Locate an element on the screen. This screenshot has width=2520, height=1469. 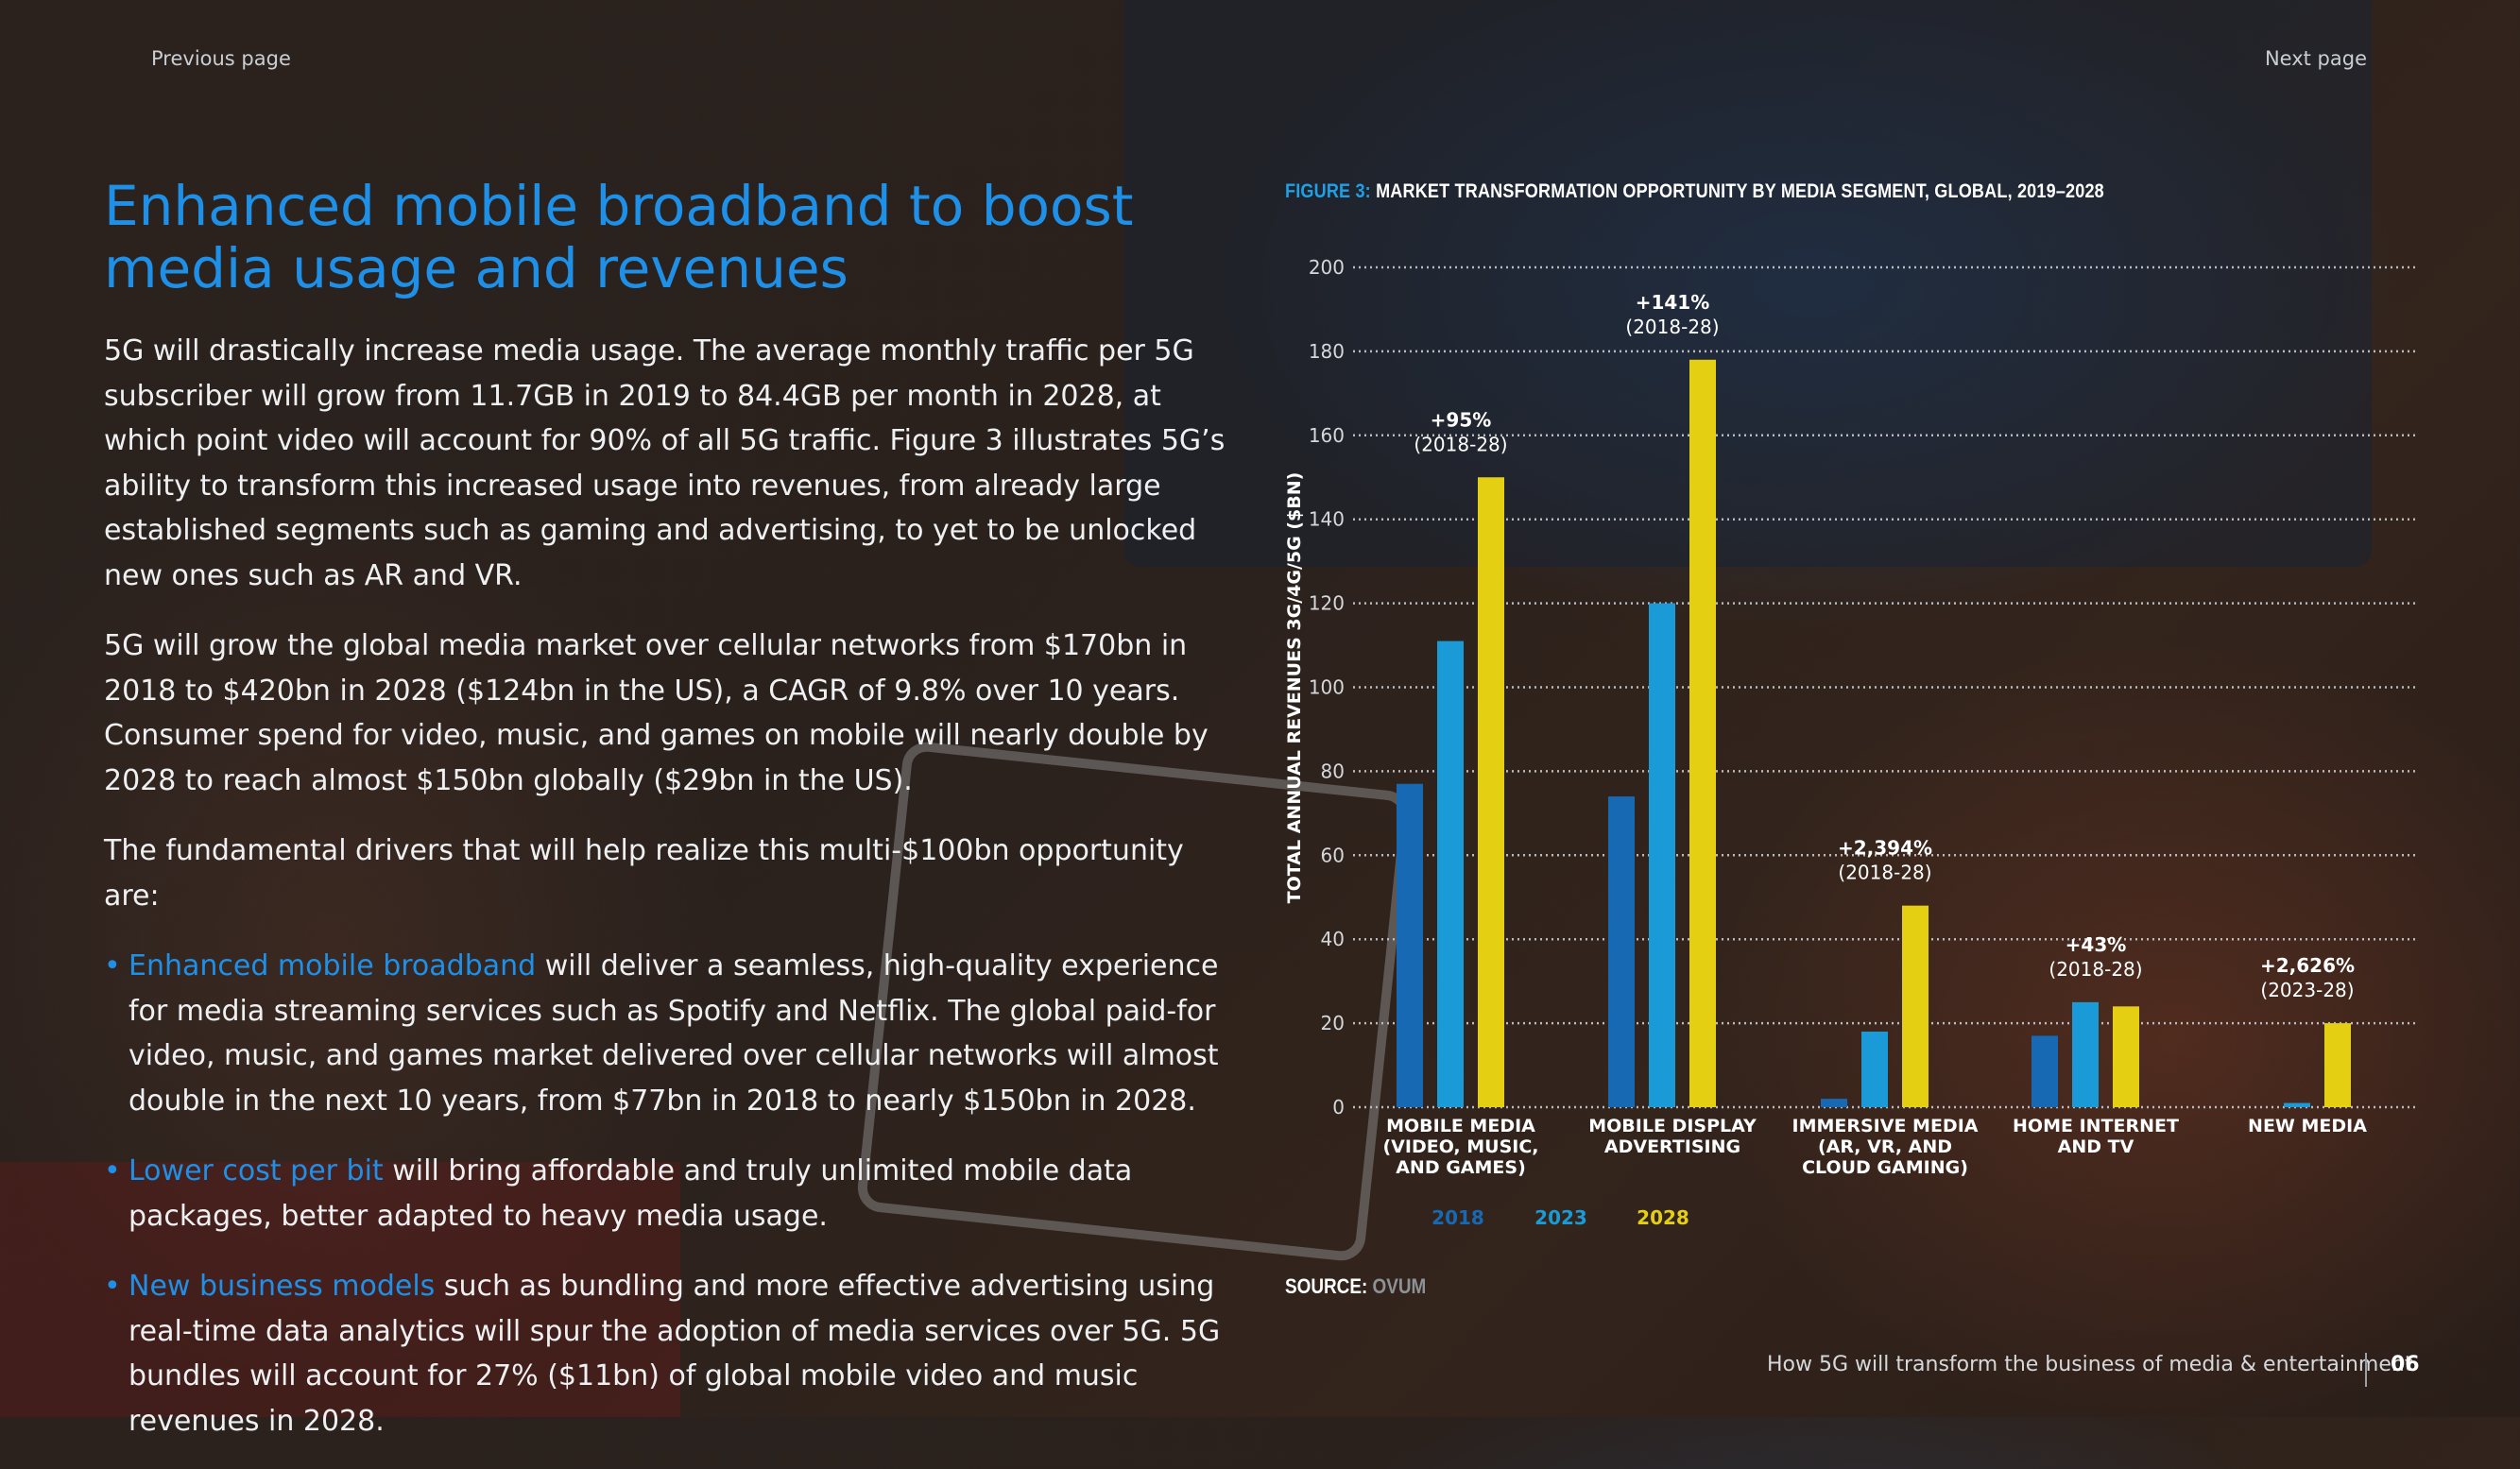
x-tick-label: (VIDEO, MUSIC, is located at coordinates (1460, 1146).